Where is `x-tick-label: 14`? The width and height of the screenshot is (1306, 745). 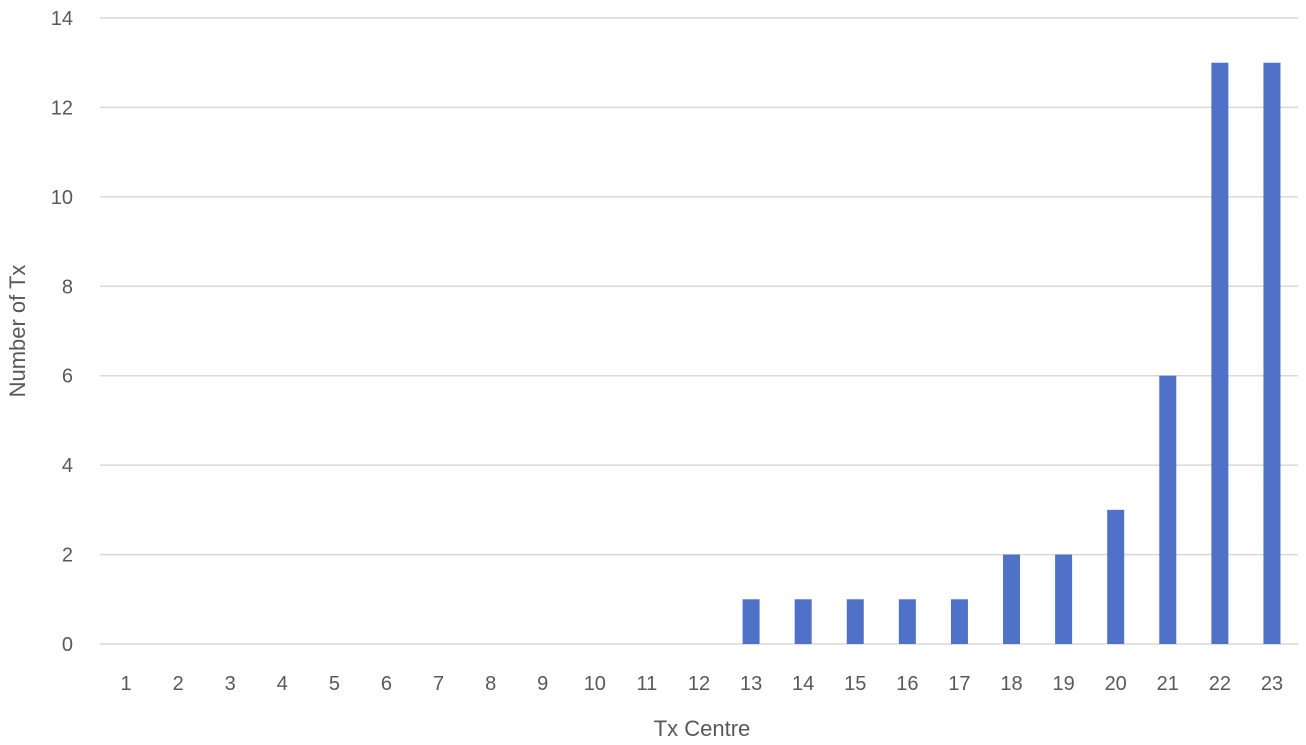 x-tick-label: 14 is located at coordinates (803, 684).